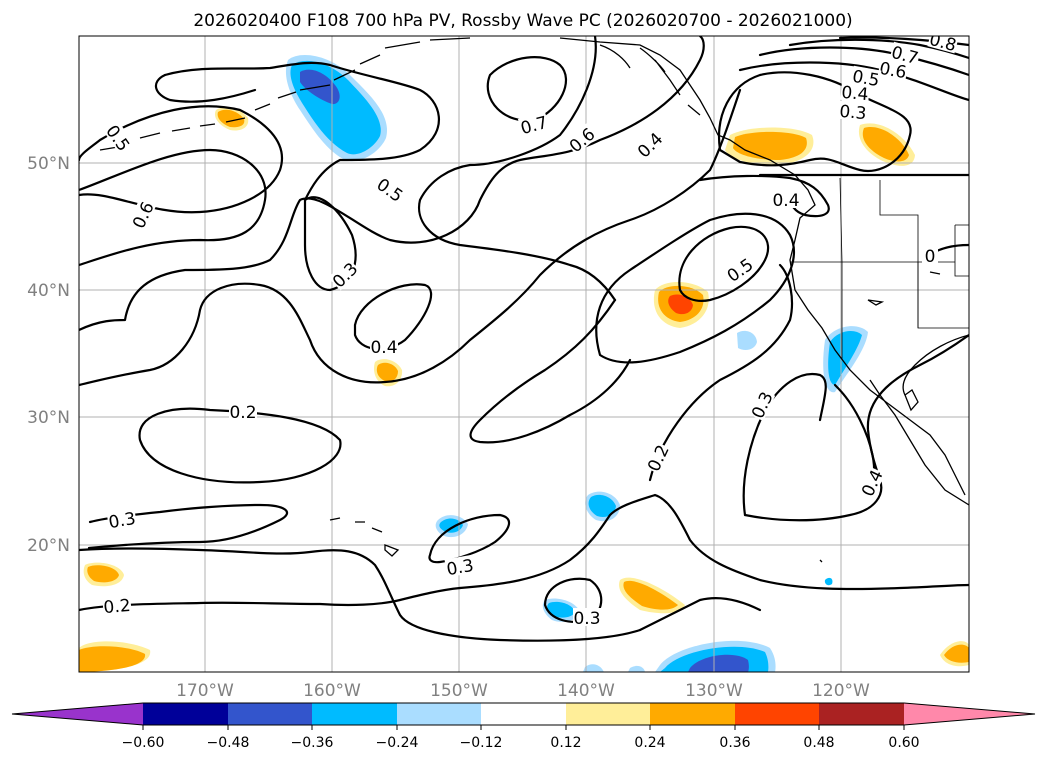 The image size is (1047, 765). I want to click on contour-label: 0.7, so click(533, 125).